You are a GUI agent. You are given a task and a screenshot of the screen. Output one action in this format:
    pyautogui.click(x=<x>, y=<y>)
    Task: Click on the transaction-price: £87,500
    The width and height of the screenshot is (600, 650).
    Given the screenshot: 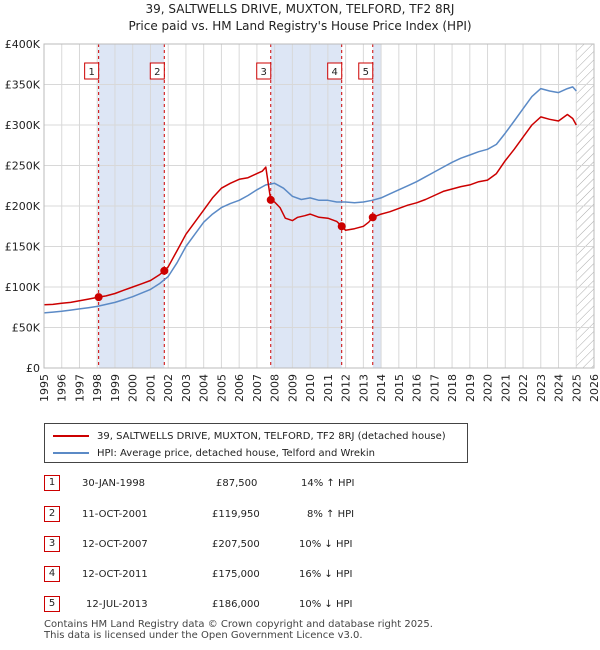 What is the action you would take?
    pyautogui.click(x=237, y=483)
    